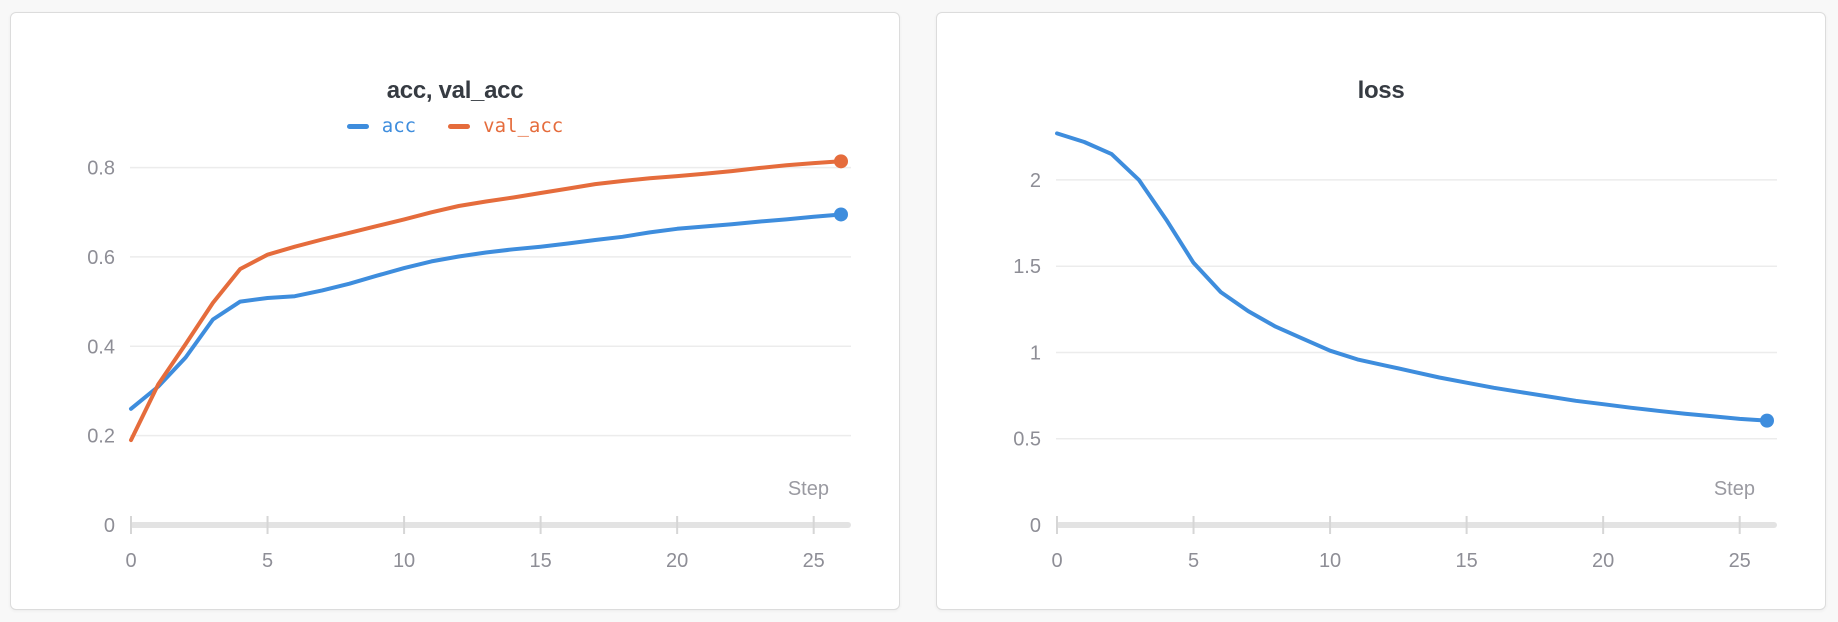 The image size is (1838, 622). I want to click on endpoint-dot-val_acc, so click(841, 161).